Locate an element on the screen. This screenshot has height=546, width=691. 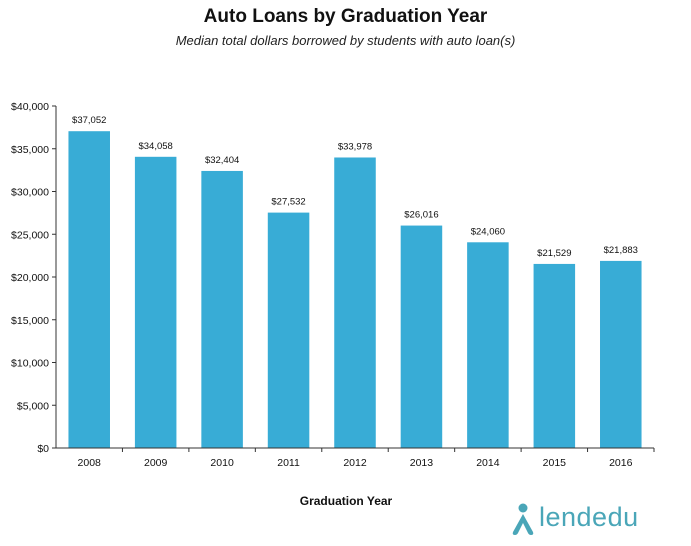
y-tick-label: $20,000 is located at coordinates (30, 278).